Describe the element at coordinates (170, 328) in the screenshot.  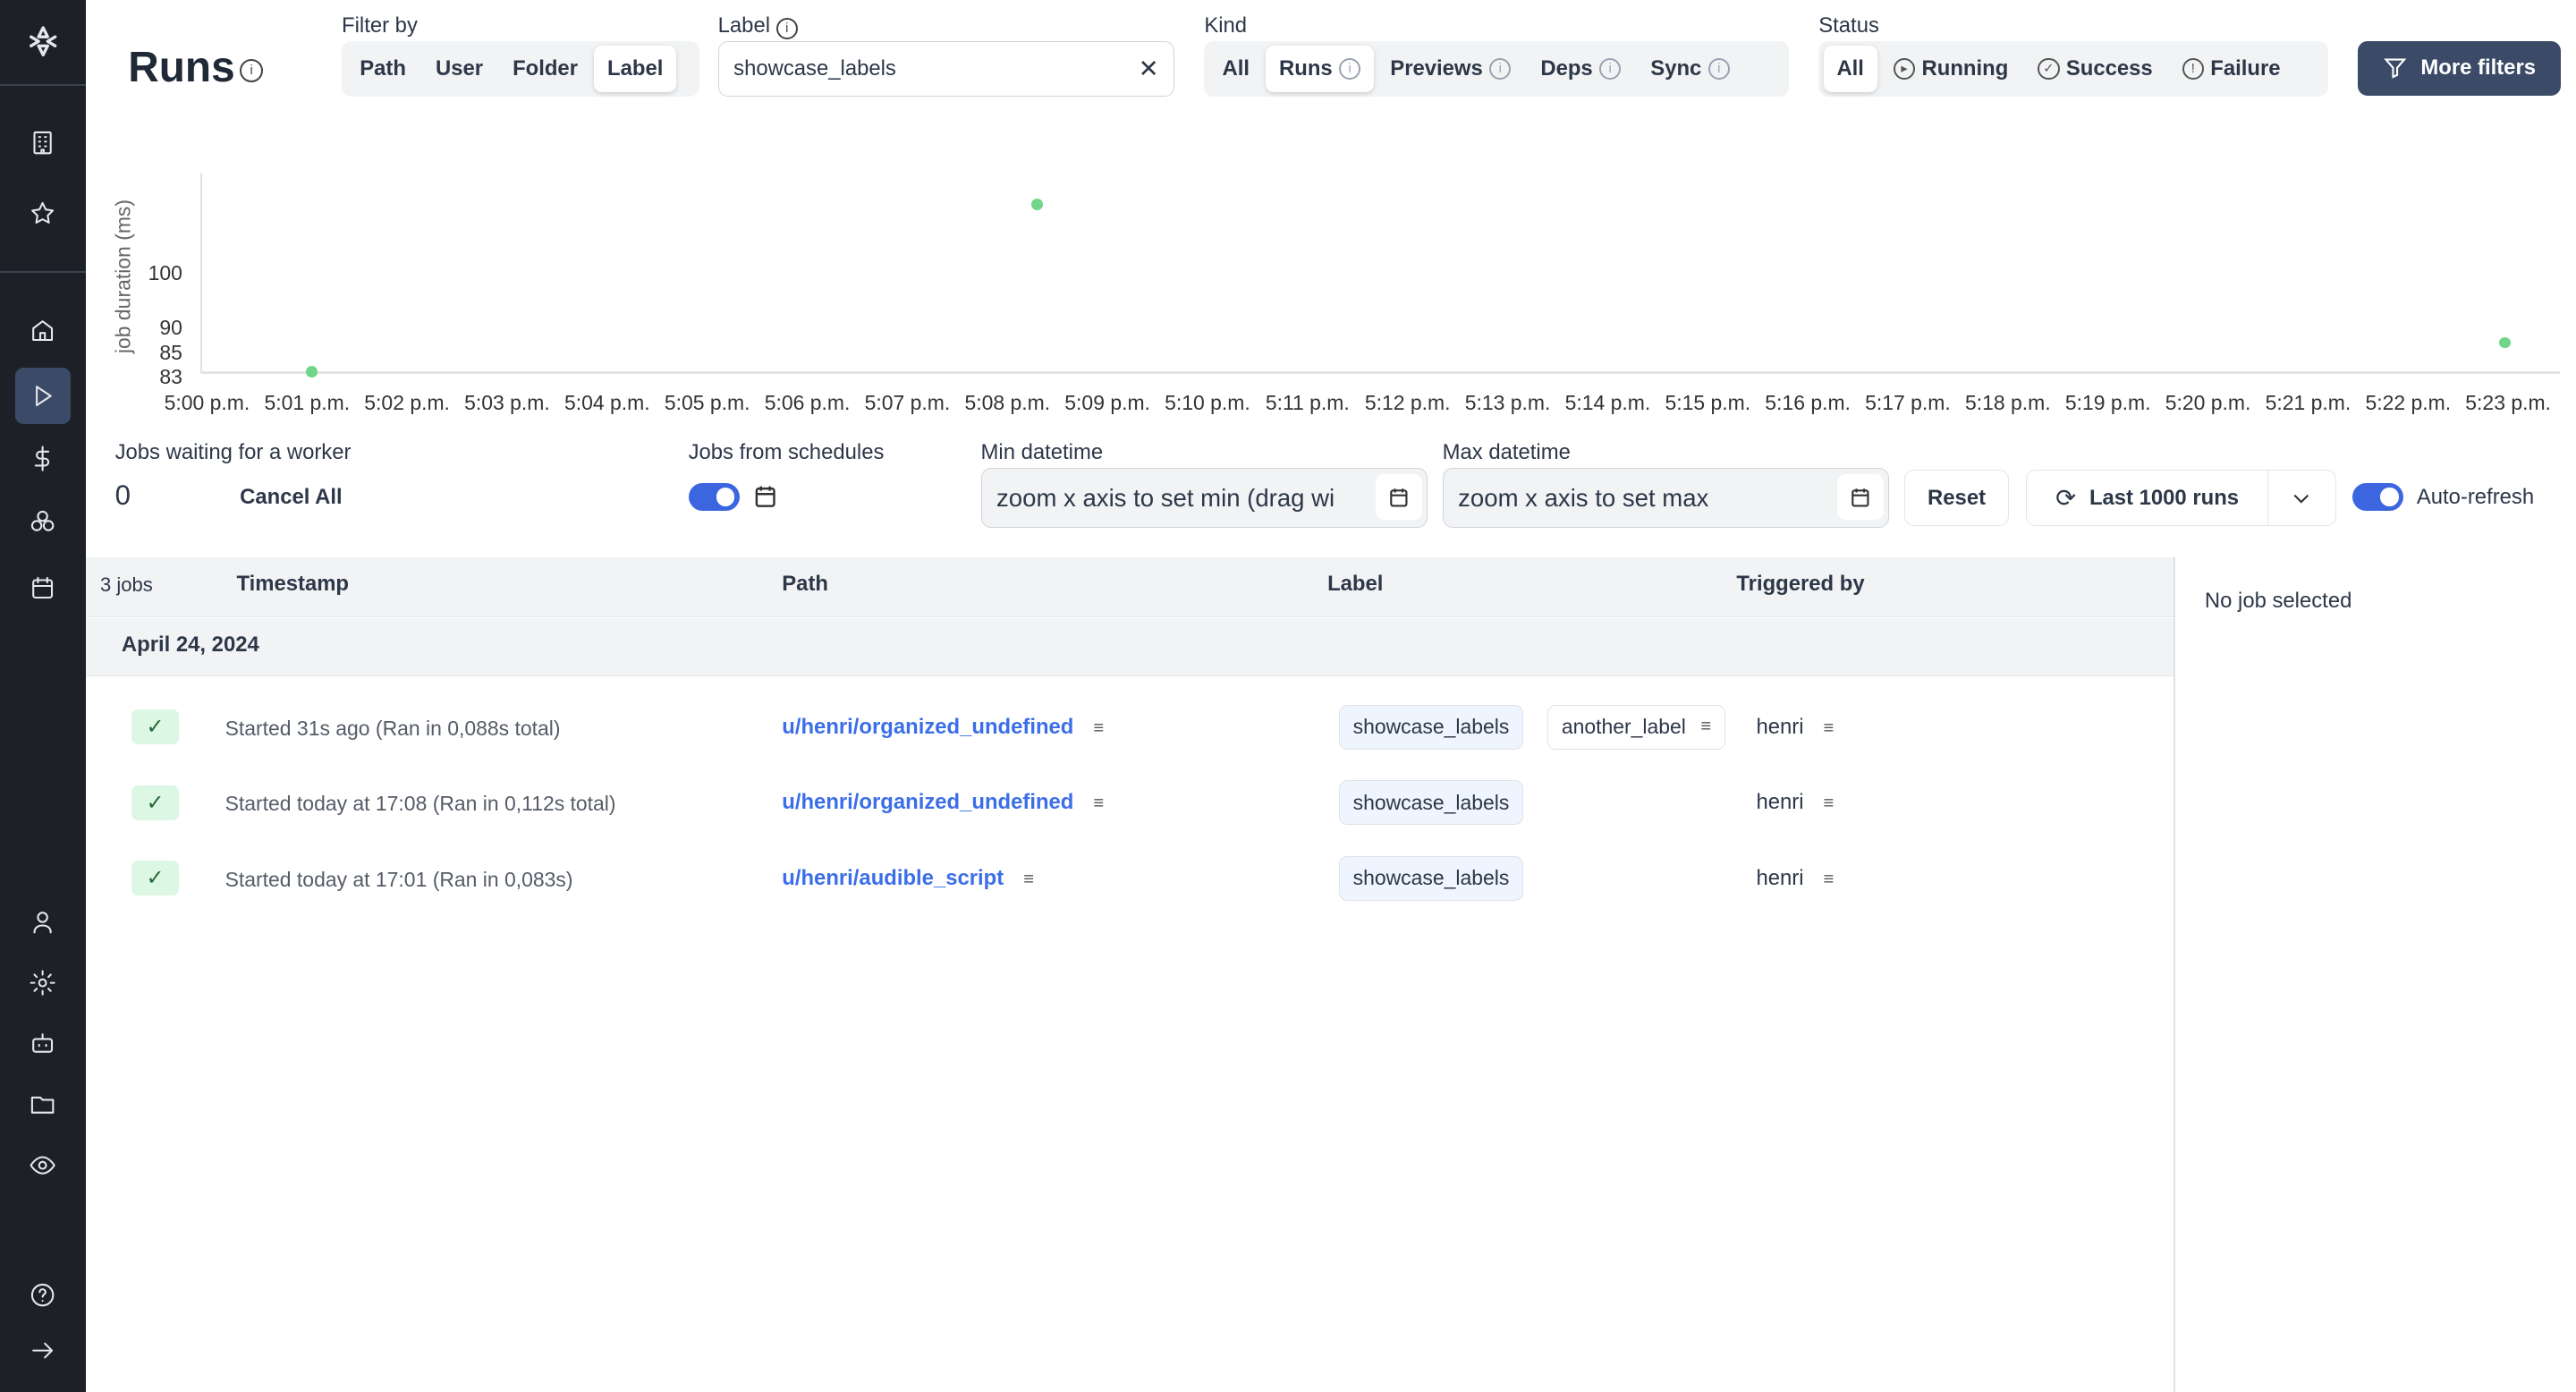
I see `y-tick-label: 90` at that location.